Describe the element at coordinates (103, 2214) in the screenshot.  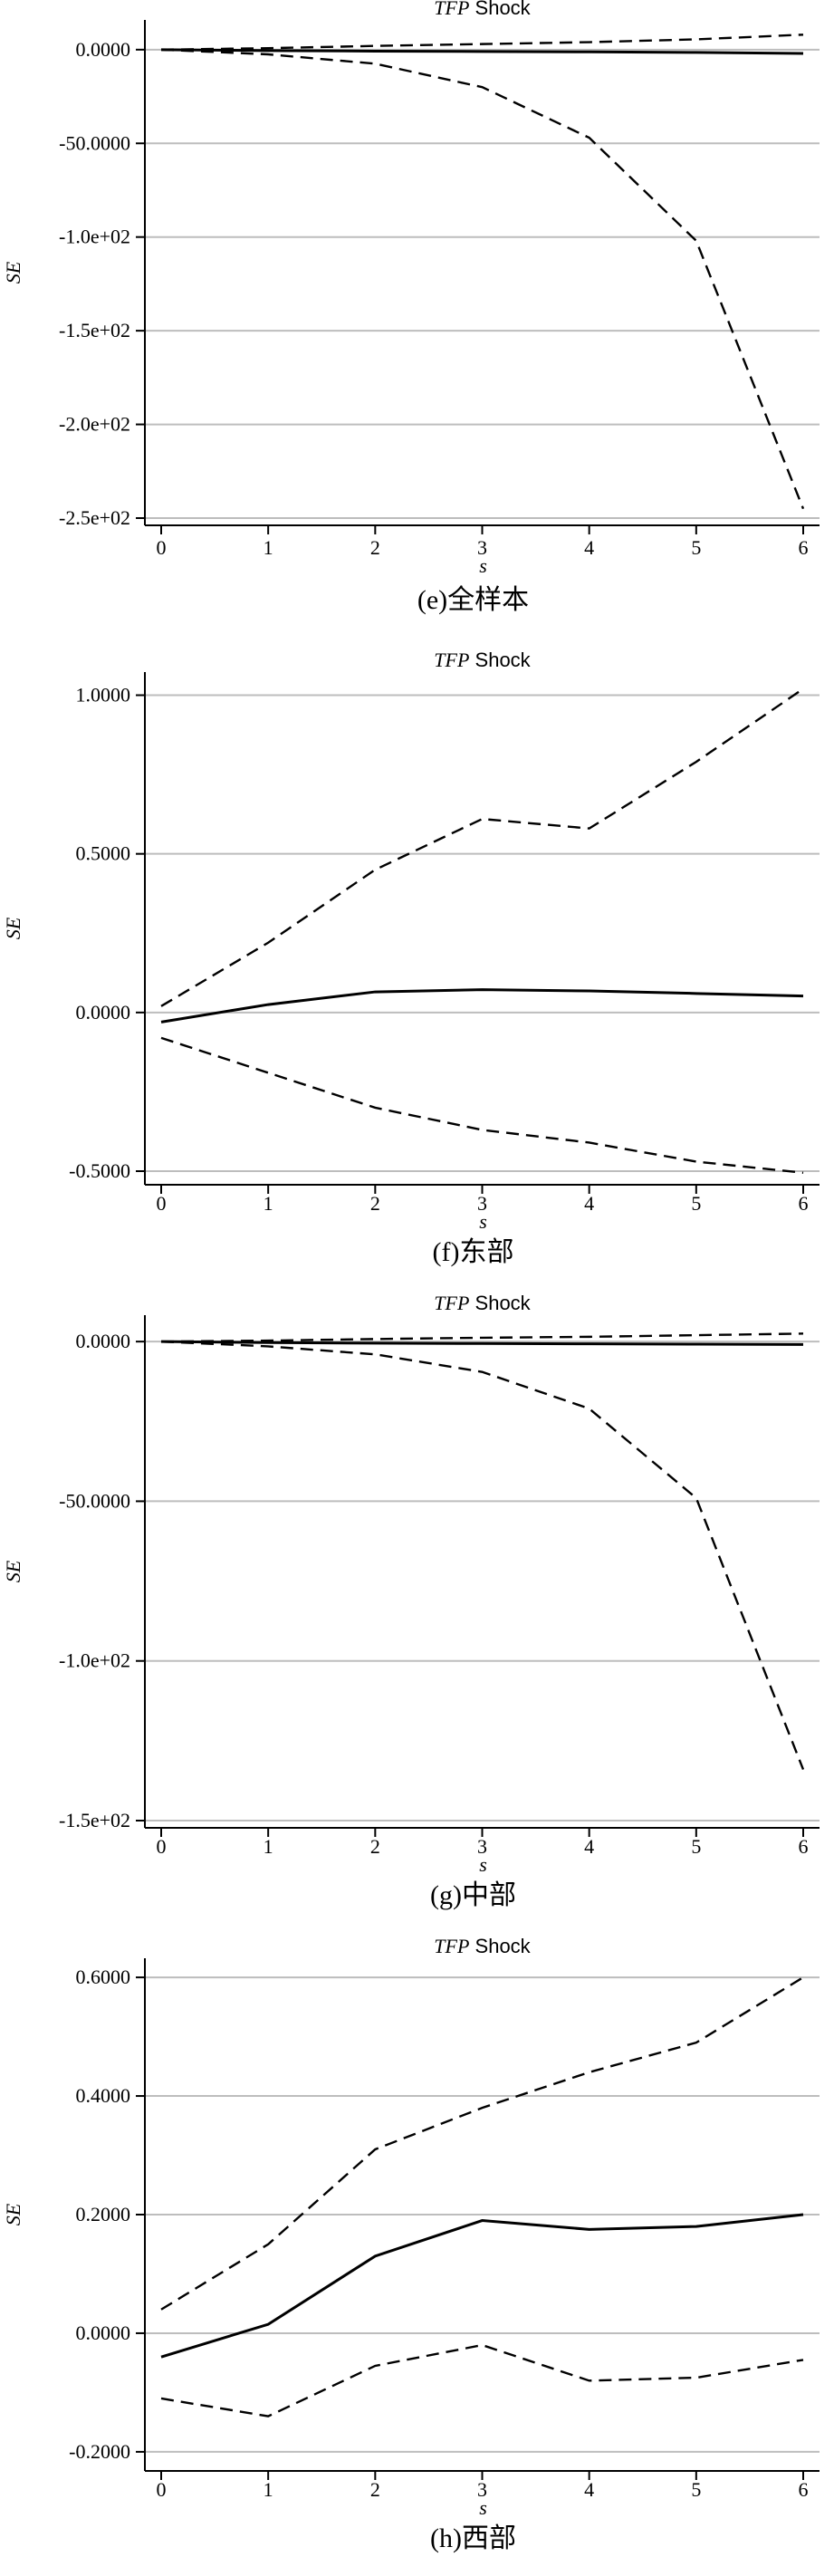
I see `y-tick-label: 0.2000` at that location.